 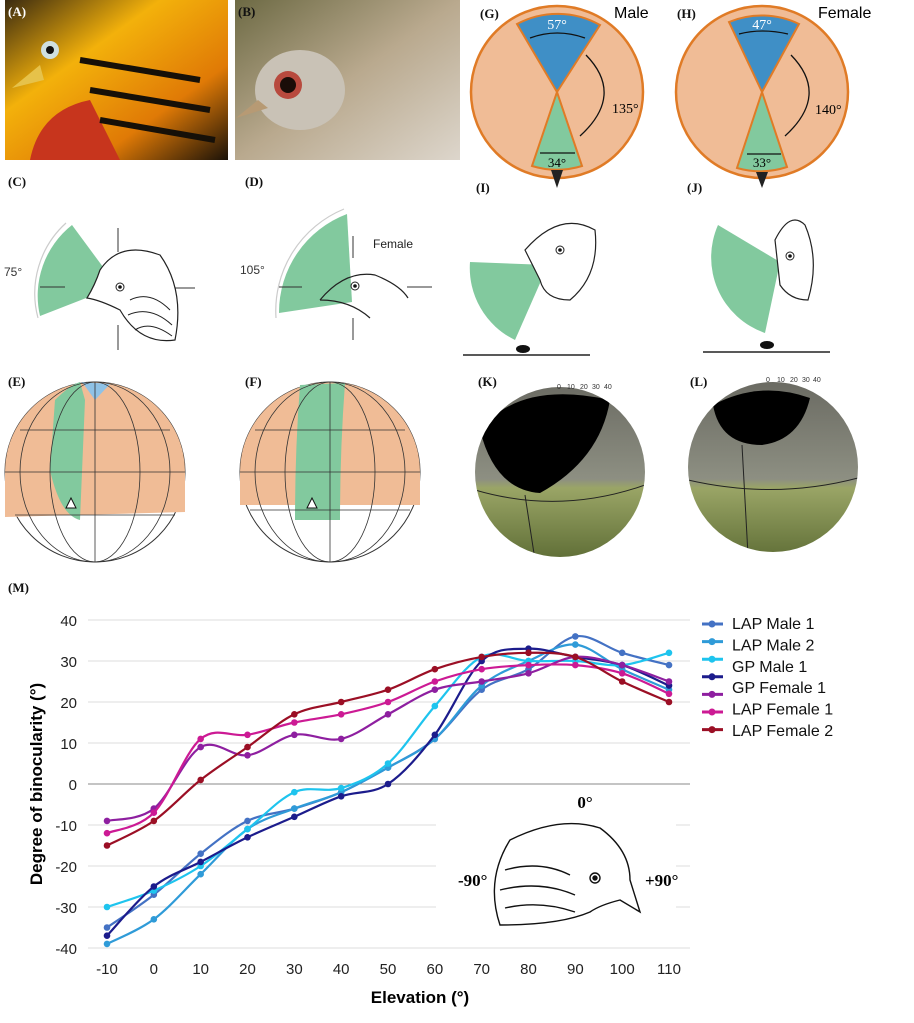 I want to click on x-tick-label: 10, so click(x=200, y=969).